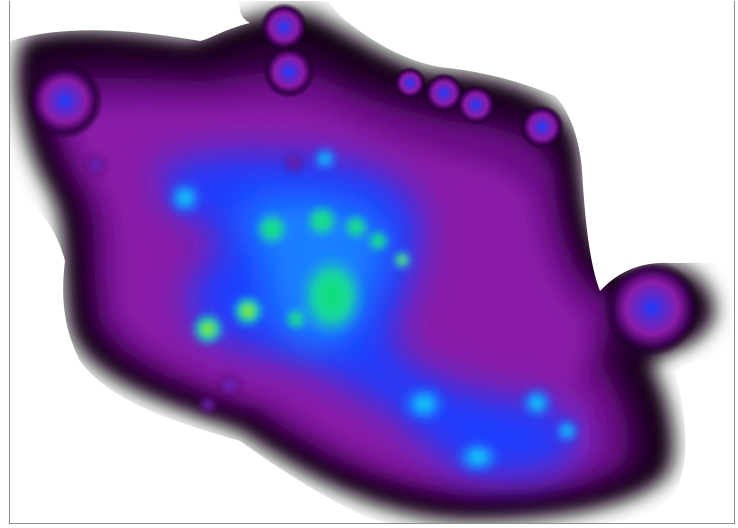 Image resolution: width=738 pixels, height=528 pixels. I want to click on source-right, so click(652, 308).